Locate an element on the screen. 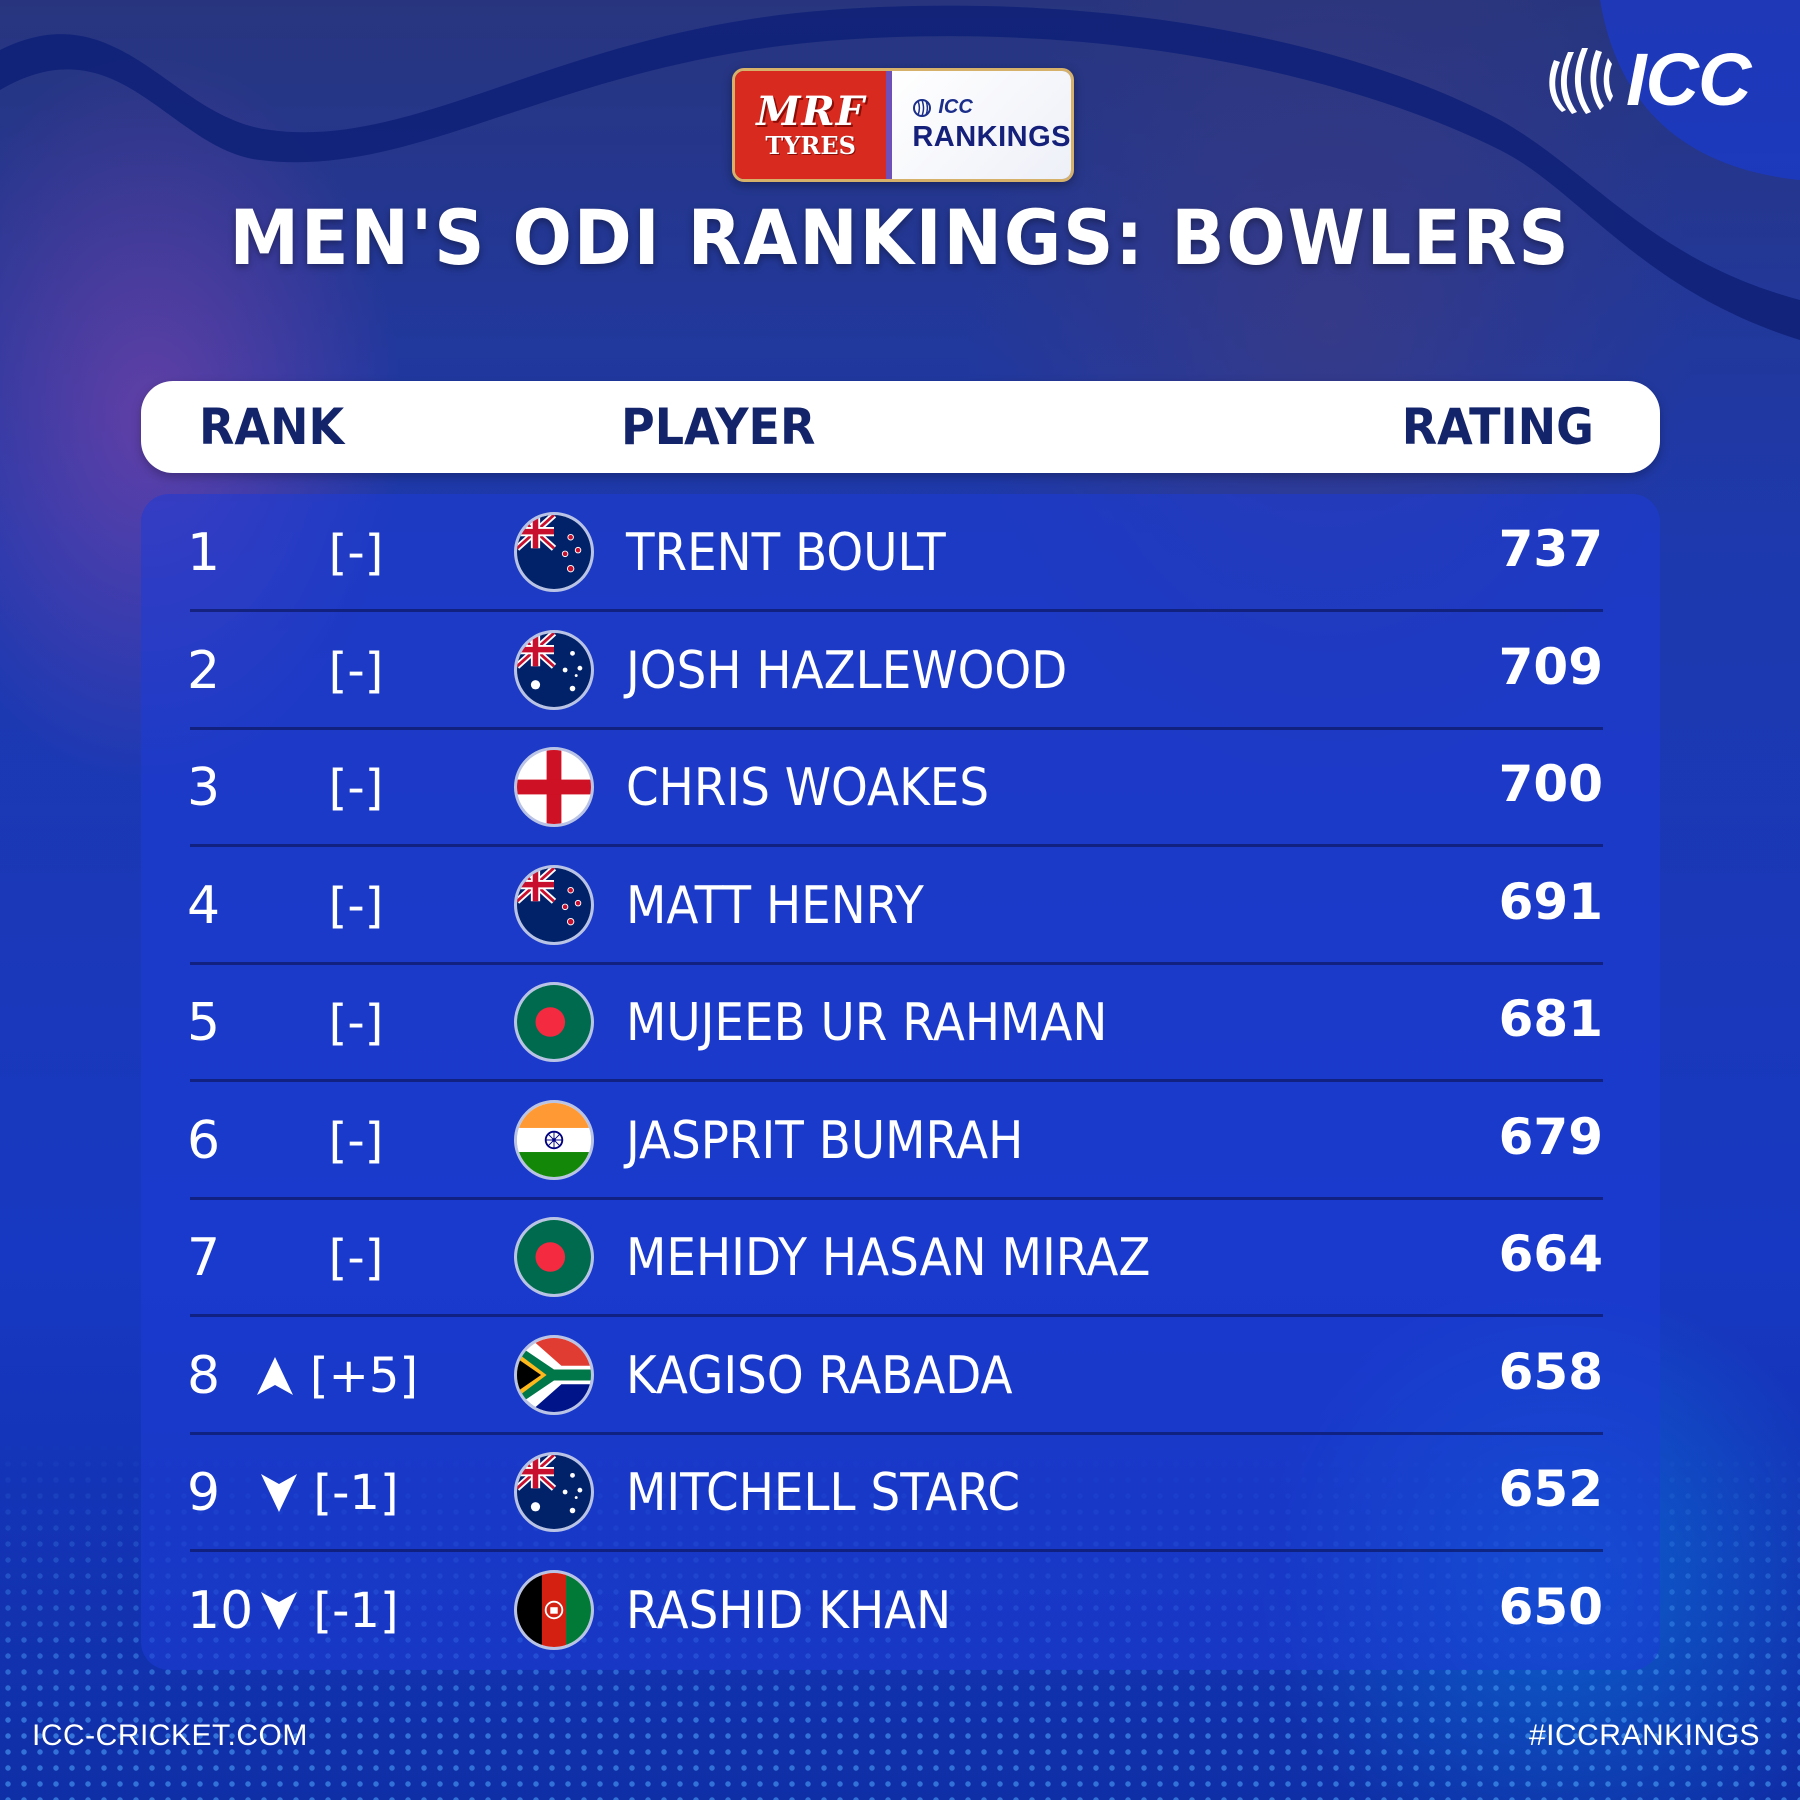  table-row: 7 [-] MEHIDY HASAN MIRAZ 664 is located at coordinates (900, 1258).